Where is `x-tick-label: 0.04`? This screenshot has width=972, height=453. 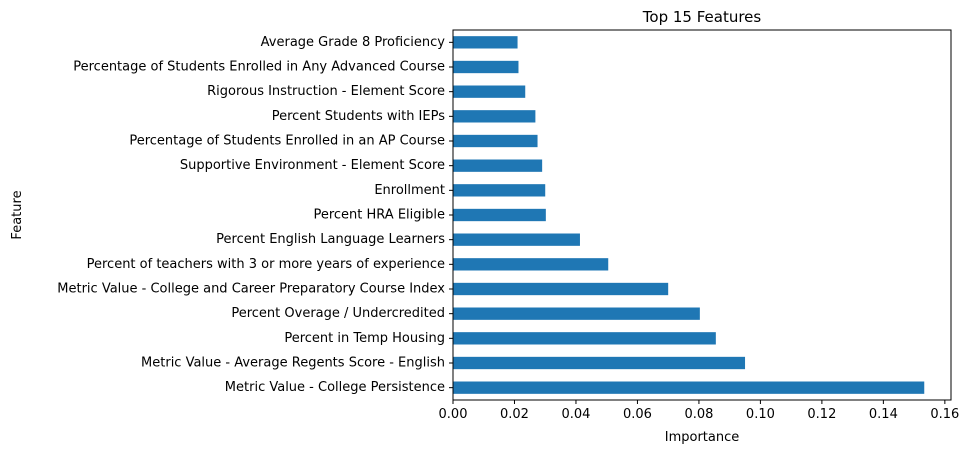
x-tick-label: 0.04 is located at coordinates (575, 414).